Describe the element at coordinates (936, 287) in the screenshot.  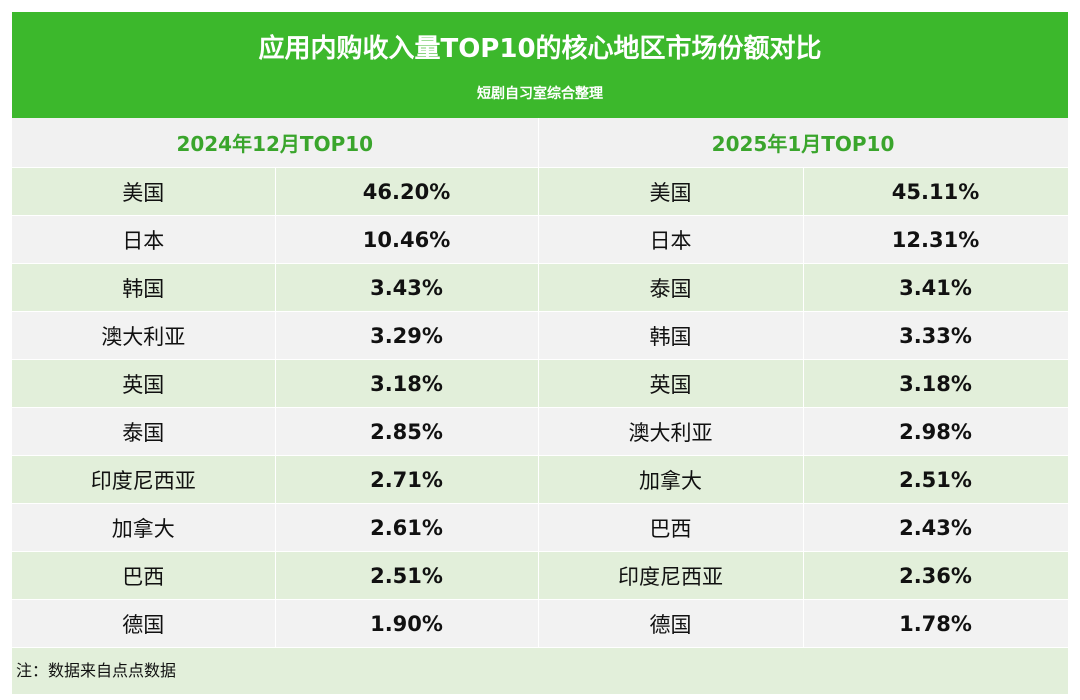
I see `share-cell: 3.41%` at that location.